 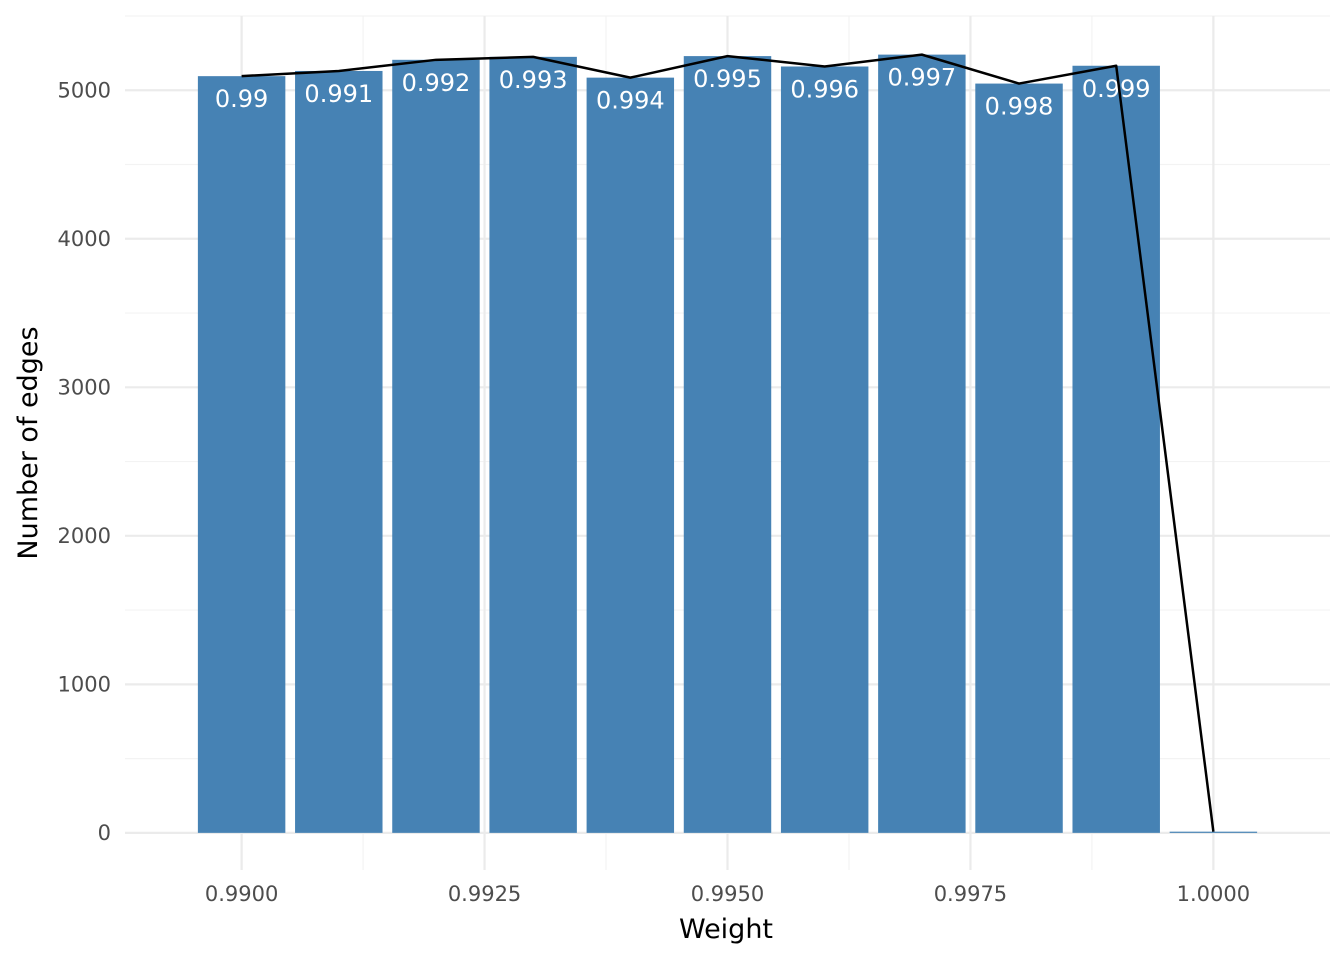 What do you see at coordinates (84, 461) in the screenshot?
I see `y-axis-tick-labels: 0 1000 2000 3000 4000 5000` at bounding box center [84, 461].